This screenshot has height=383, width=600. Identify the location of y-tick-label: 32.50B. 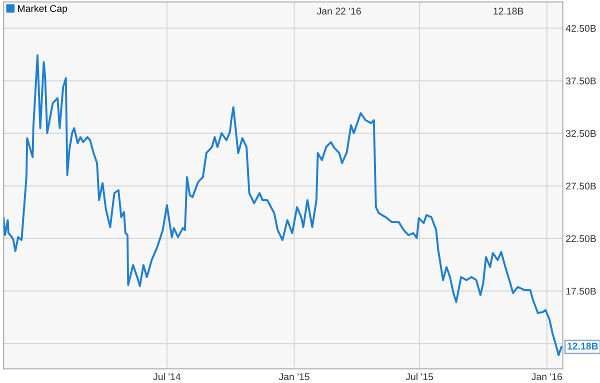
(581, 133).